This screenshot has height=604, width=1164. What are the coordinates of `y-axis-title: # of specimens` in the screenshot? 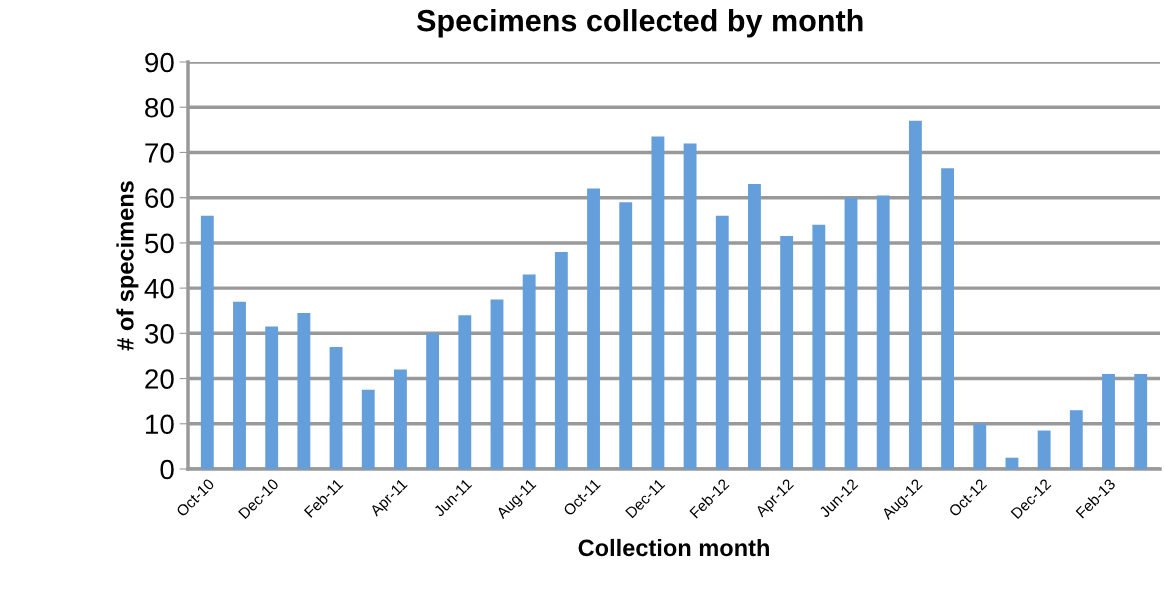 It's located at (127, 266).